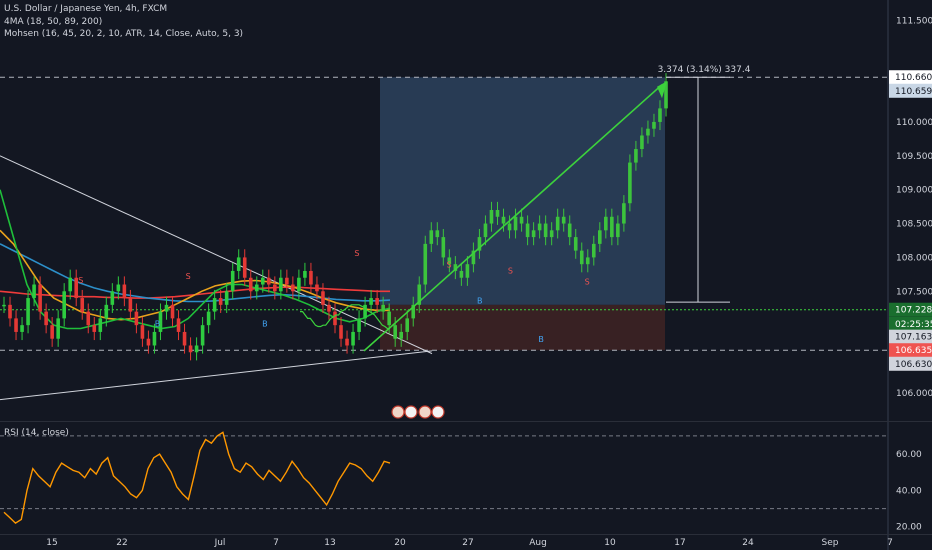  I want to click on price-tick-label: 108.000, so click(914, 258).